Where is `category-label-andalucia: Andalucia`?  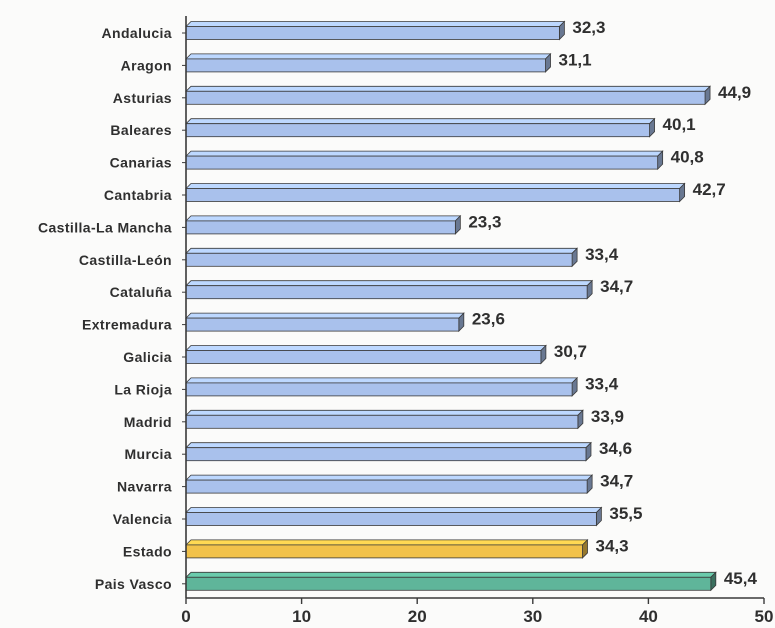
category-label-andalucia: Andalucia is located at coordinates (136, 33).